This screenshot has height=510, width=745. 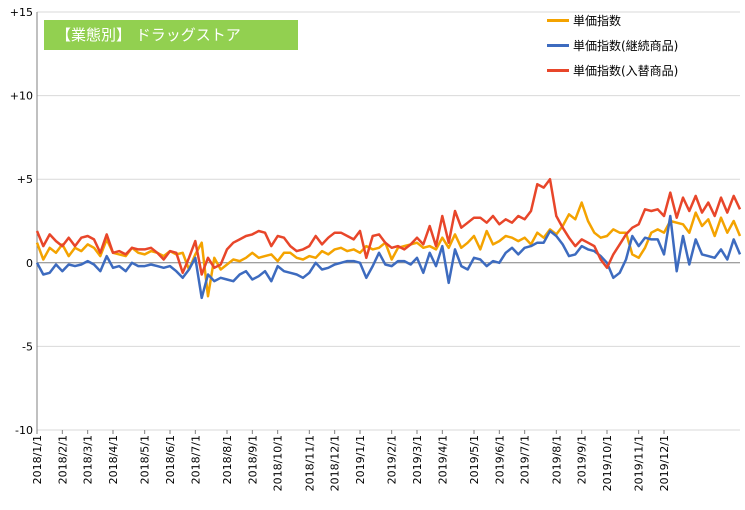 I want to click on x-tick-label: 2018/7/1, so click(x=195, y=459).